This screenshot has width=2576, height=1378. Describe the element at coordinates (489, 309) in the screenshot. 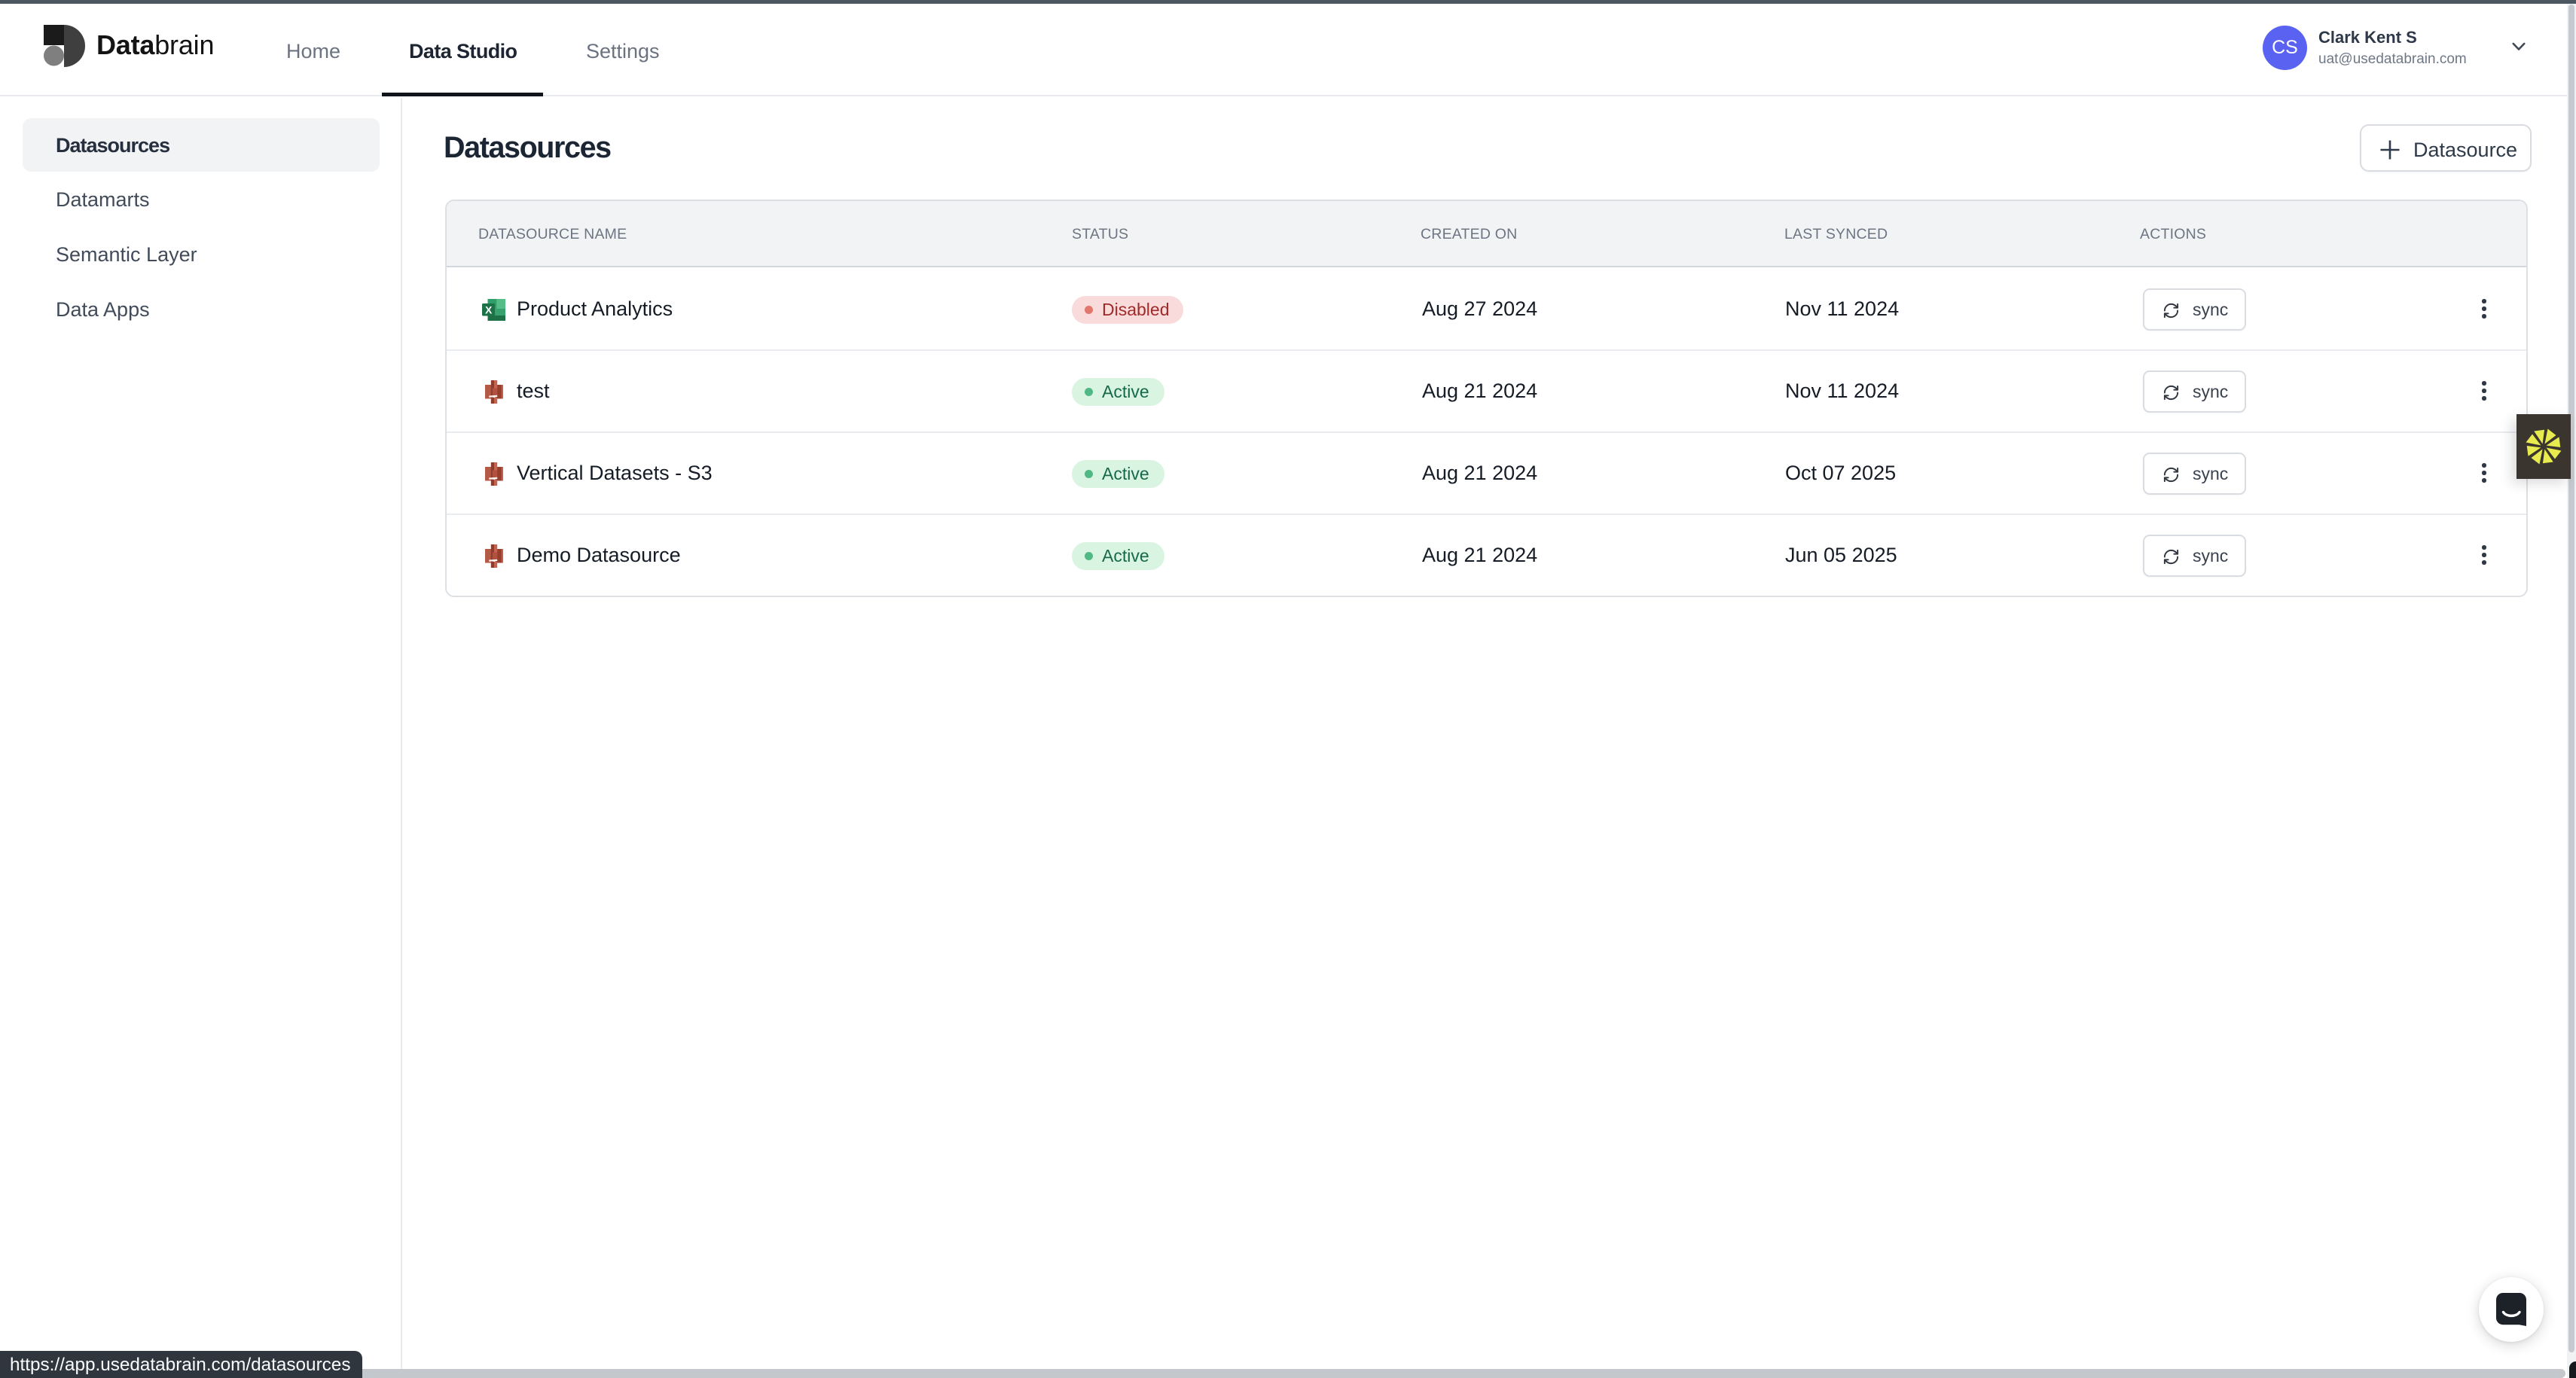

I see `svg-text: X` at that location.